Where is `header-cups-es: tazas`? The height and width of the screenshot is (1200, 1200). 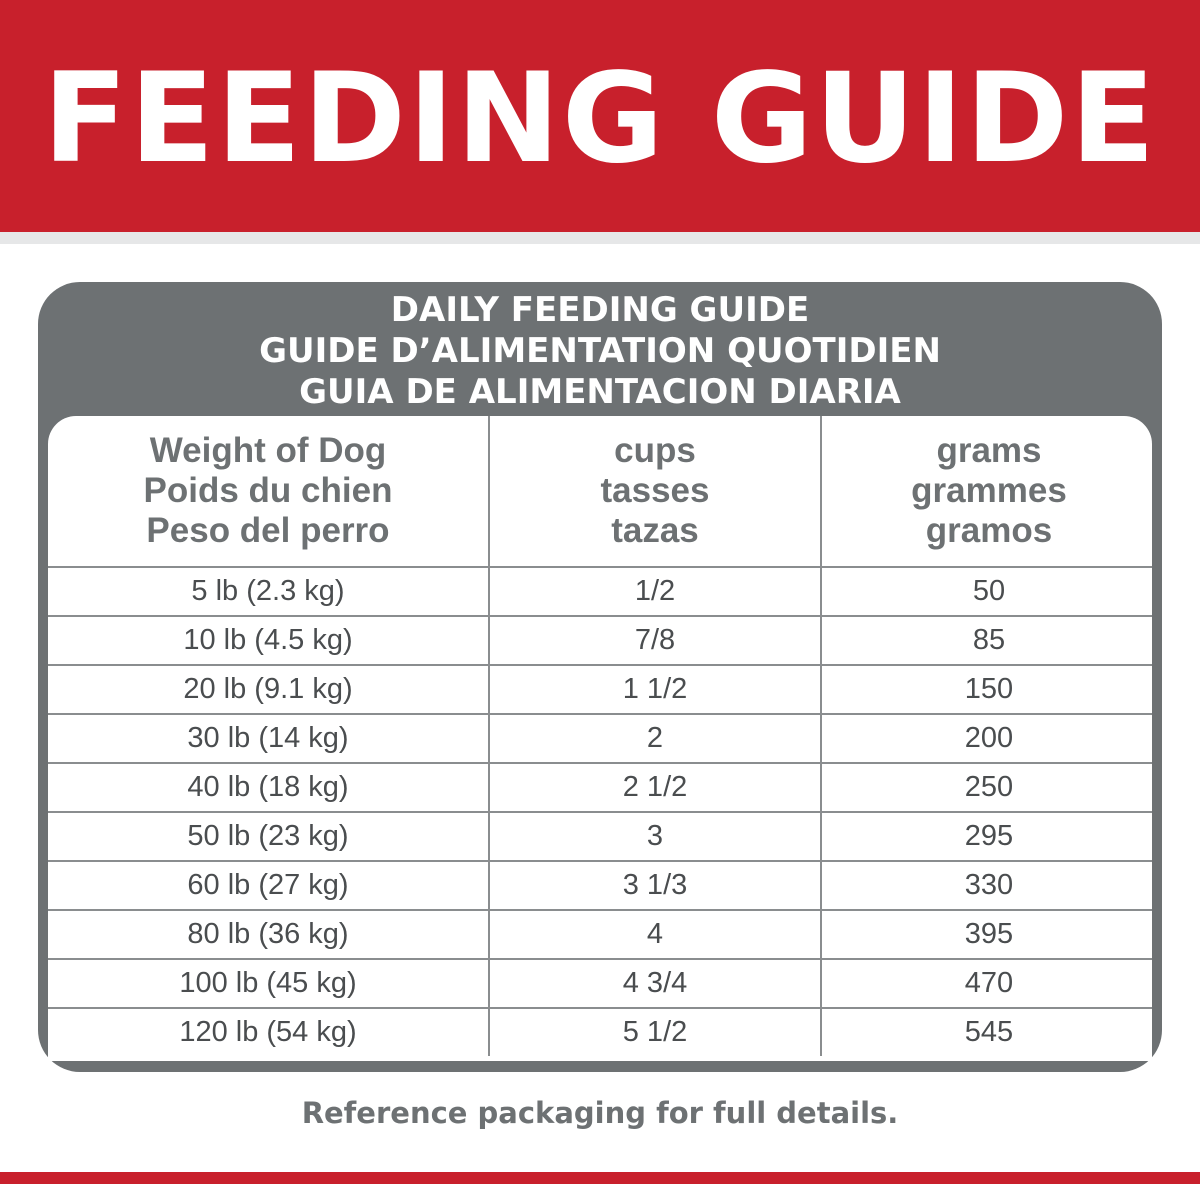 header-cups-es: tazas is located at coordinates (655, 530).